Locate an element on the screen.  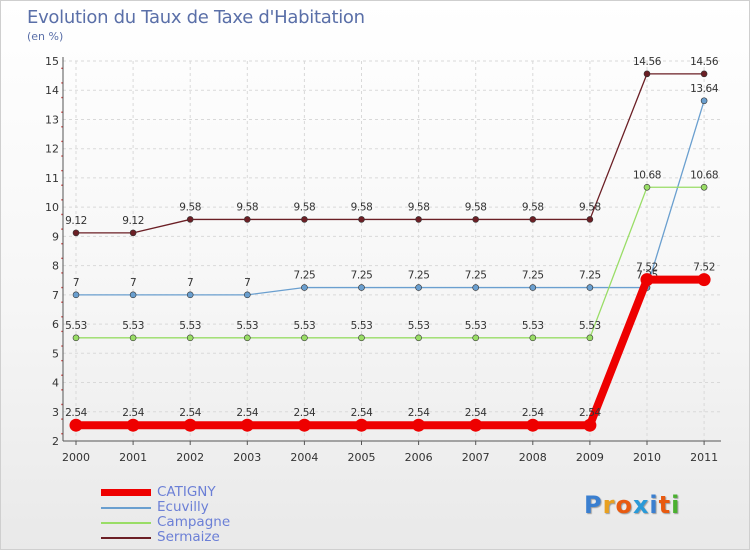
legend-label: CATIGNY is located at coordinates (186, 492).